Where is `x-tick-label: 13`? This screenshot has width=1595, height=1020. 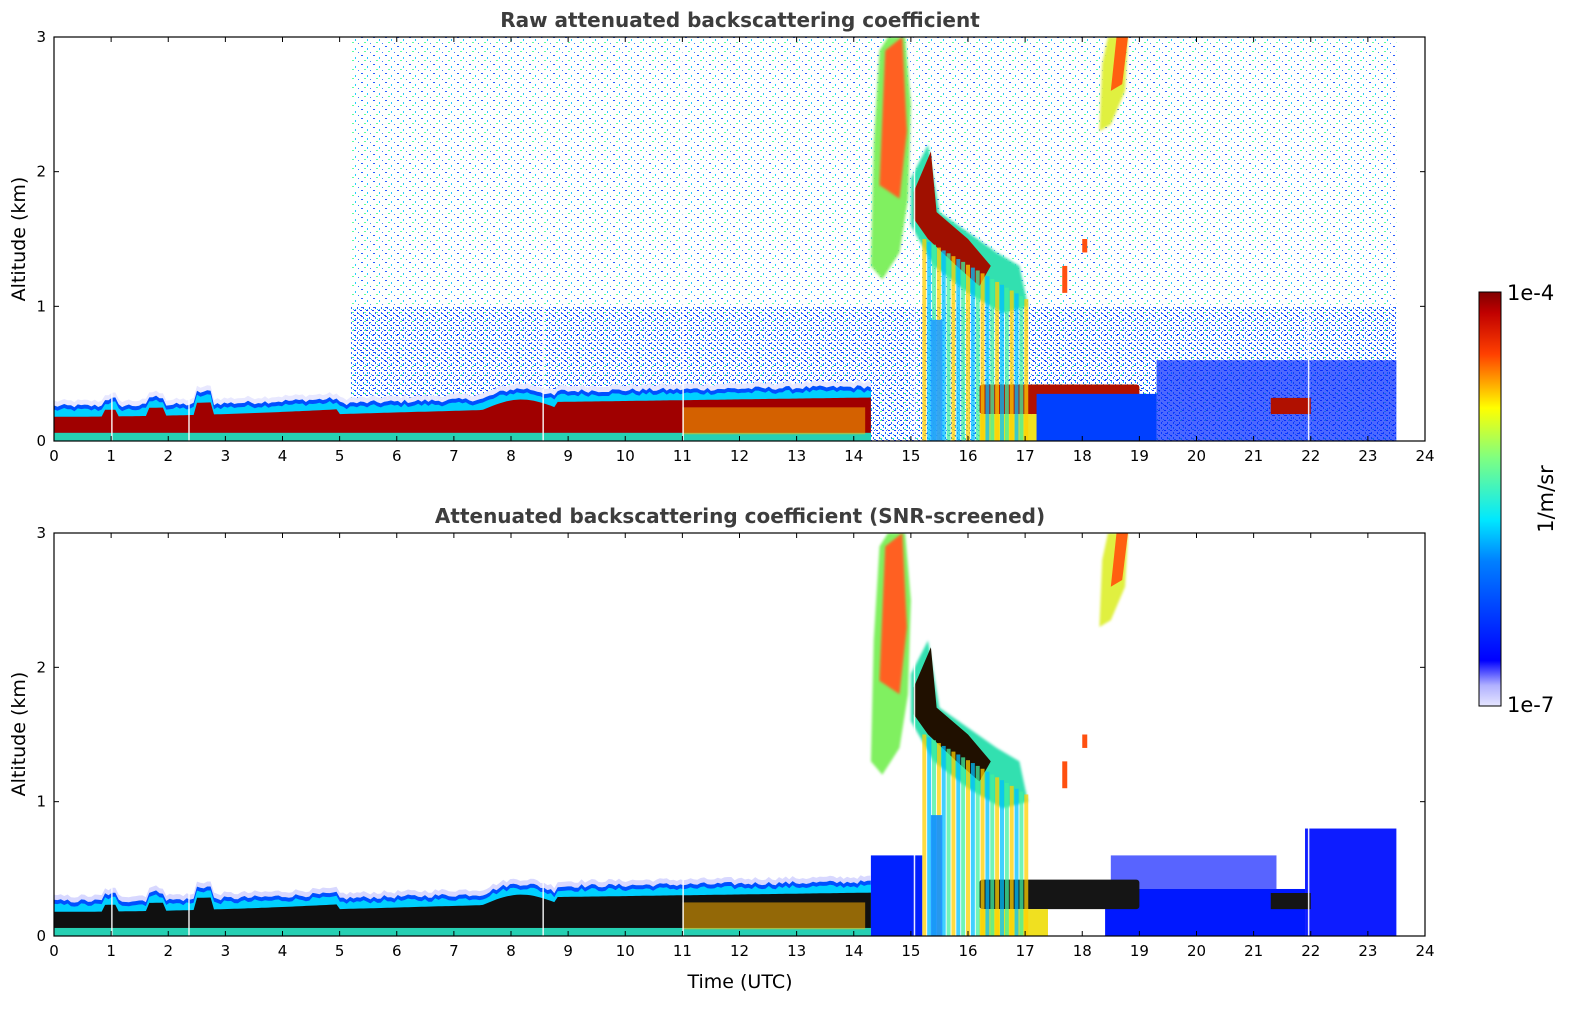 x-tick-label: 13 is located at coordinates (796, 456).